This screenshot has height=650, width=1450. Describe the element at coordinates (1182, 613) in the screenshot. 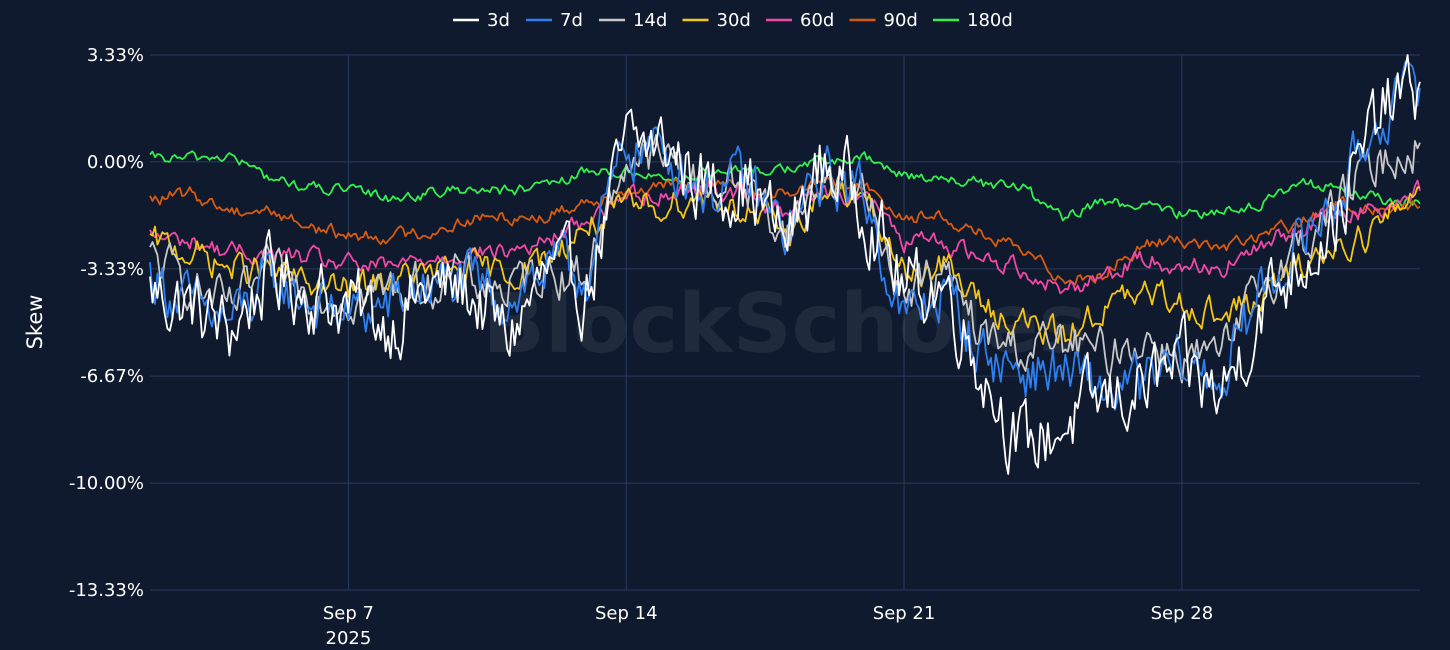

I see `x-tick-label: Sep 28` at that location.